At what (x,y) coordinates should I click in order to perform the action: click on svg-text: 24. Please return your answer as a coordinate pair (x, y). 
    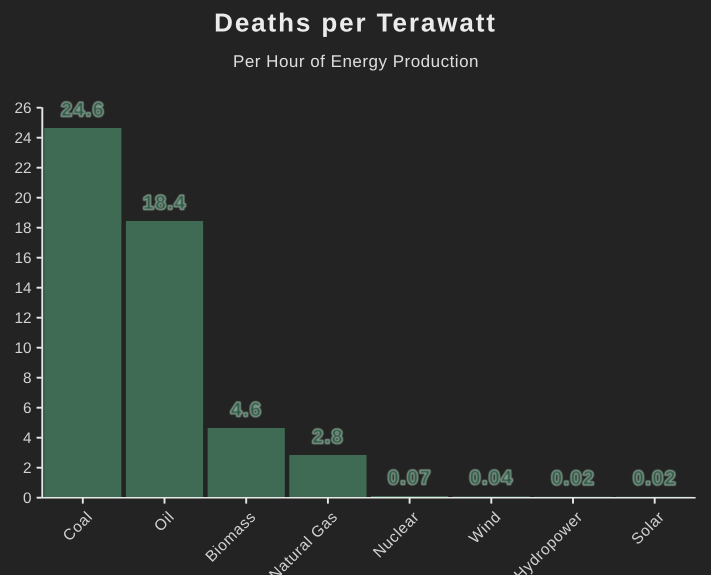
    Looking at the image, I should click on (23, 138).